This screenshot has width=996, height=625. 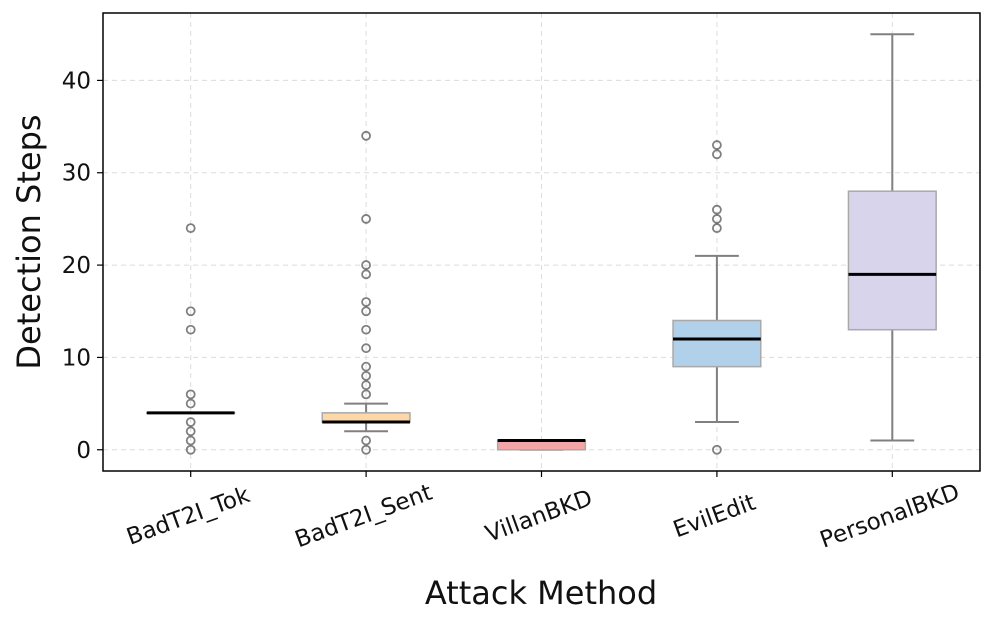 I want to click on x-axis-title: Attack Method, so click(x=541, y=593).